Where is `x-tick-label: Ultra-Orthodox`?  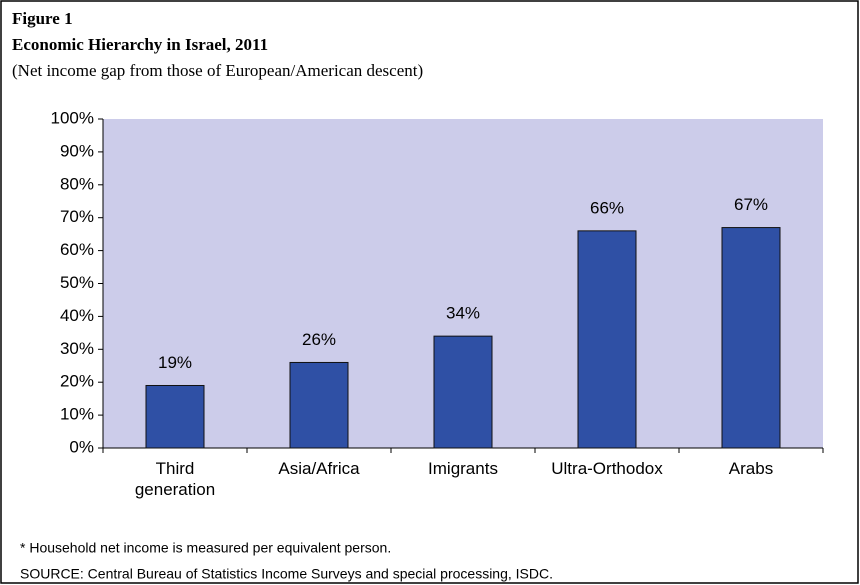
x-tick-label: Ultra-Orthodox is located at coordinates (607, 468).